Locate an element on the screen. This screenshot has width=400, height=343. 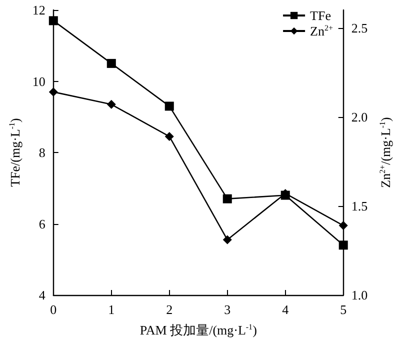
y2-tick-label: 2.0 is located at coordinates (359, 116).